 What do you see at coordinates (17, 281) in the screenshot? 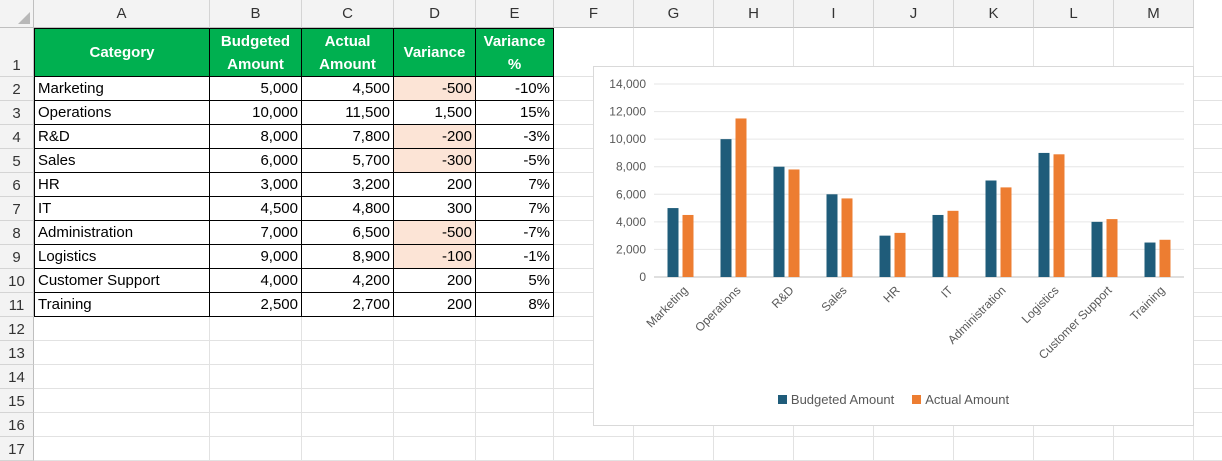
I see `row-header-10: 10` at bounding box center [17, 281].